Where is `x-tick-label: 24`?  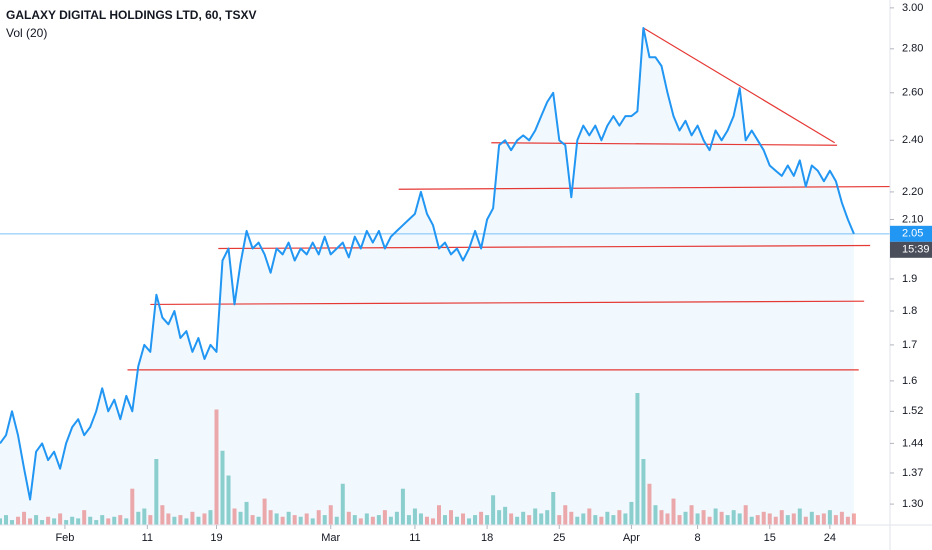
x-tick-label: 24 is located at coordinates (830, 538).